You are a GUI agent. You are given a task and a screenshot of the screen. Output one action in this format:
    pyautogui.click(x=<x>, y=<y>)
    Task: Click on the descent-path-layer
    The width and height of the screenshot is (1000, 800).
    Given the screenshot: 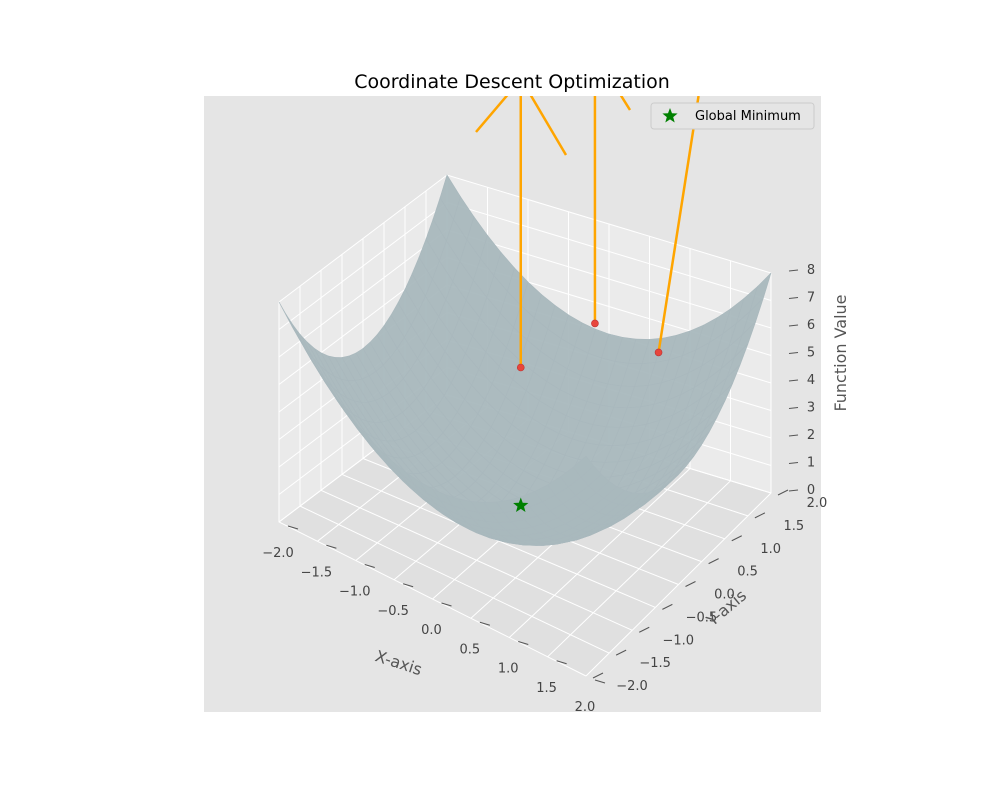 What is the action you would take?
    pyautogui.click(x=587, y=234)
    